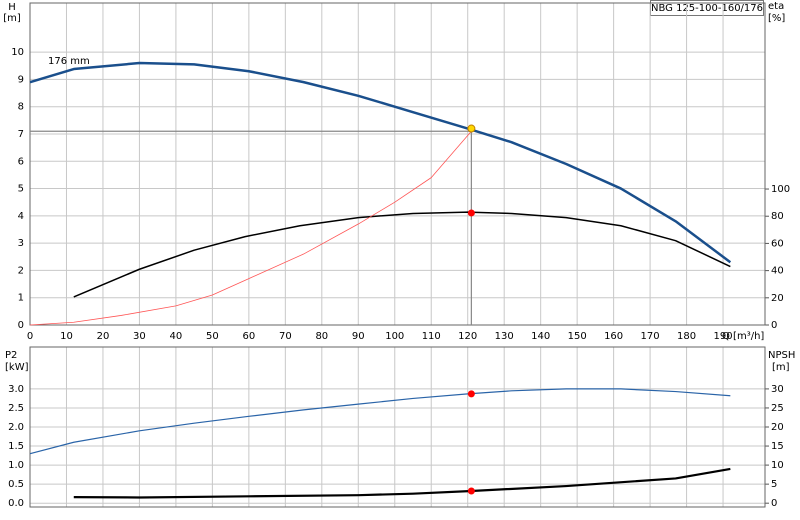 This screenshot has width=800, height=520. I want to click on y-tick-label: 0, so click(21, 325).